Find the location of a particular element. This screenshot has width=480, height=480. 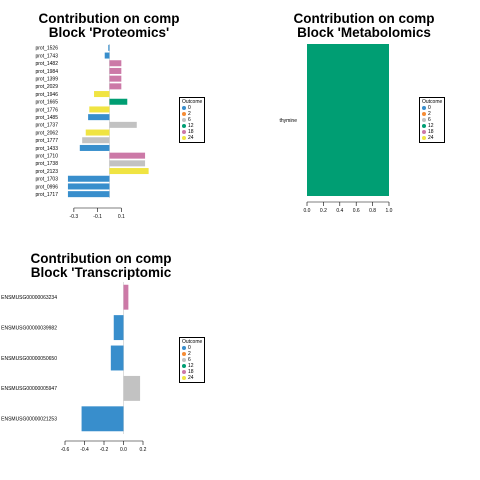

category-label: prot_1526 is located at coordinates (46, 49).